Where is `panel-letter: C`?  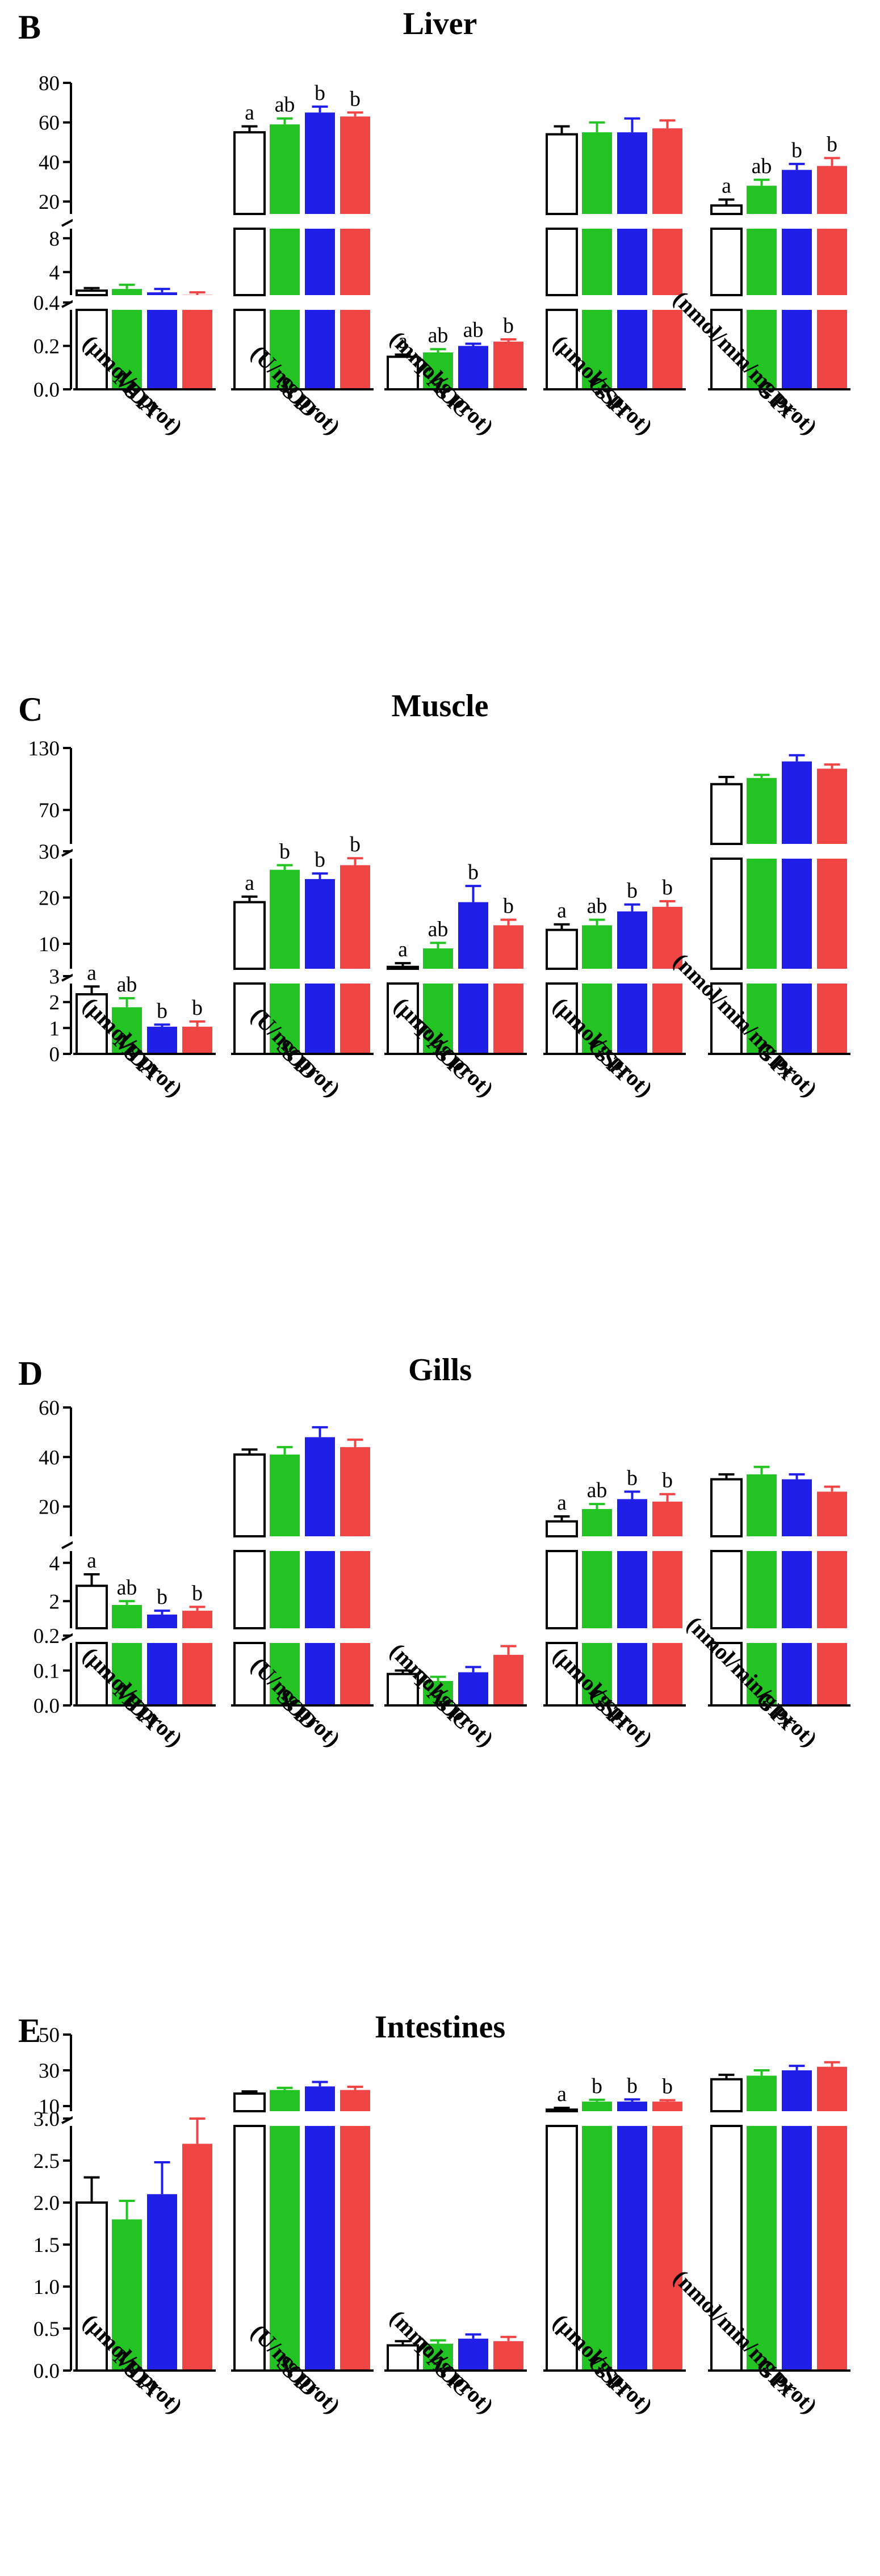 panel-letter: C is located at coordinates (31, 709).